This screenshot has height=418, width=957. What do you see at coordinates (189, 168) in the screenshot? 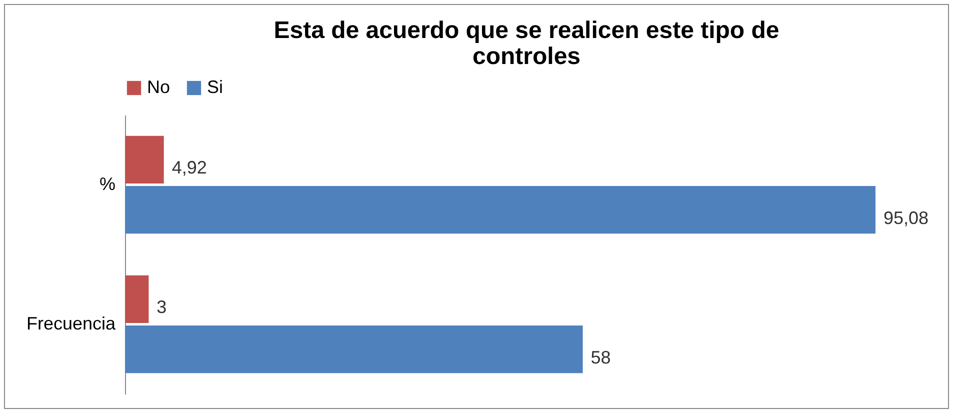
I see `data-label: 4,92` at bounding box center [189, 168].